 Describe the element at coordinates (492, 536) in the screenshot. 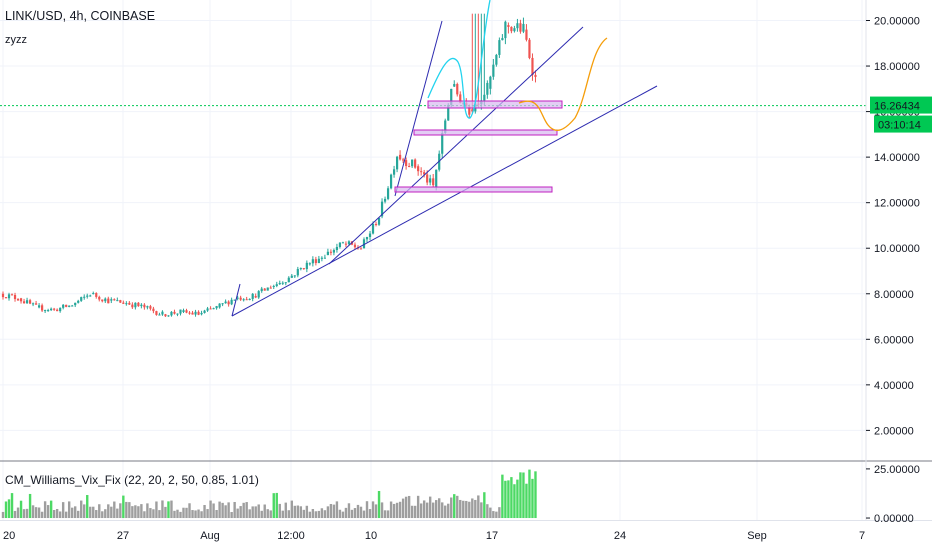

I see `x-tick-label: 17` at that location.